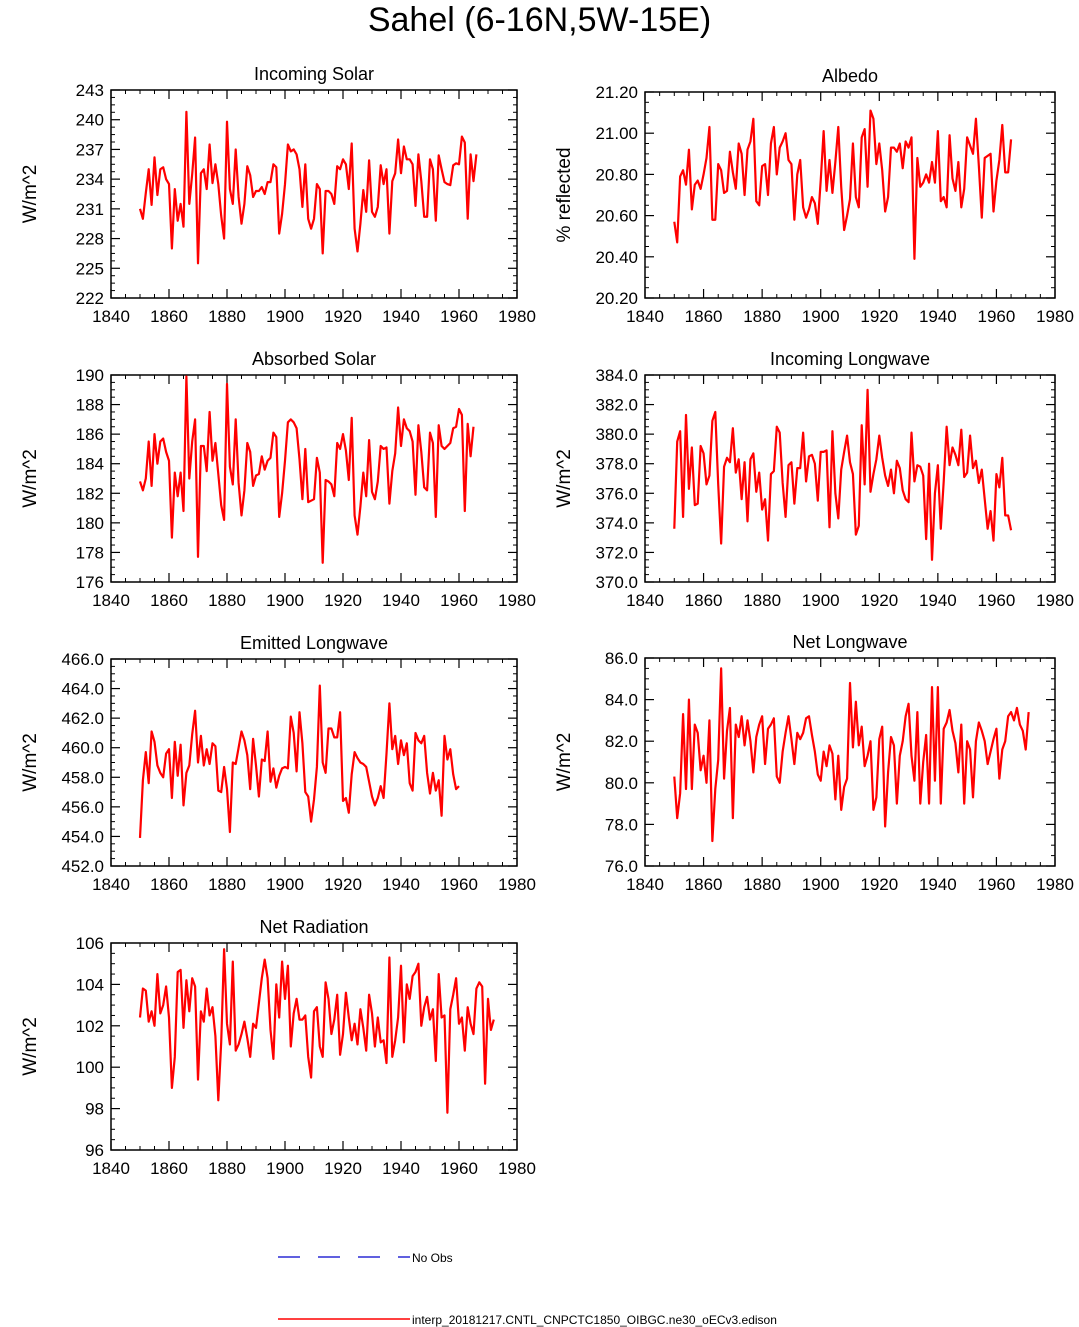  What do you see at coordinates (94, 1150) in the screenshot?
I see `y-tick-label: 96` at bounding box center [94, 1150].